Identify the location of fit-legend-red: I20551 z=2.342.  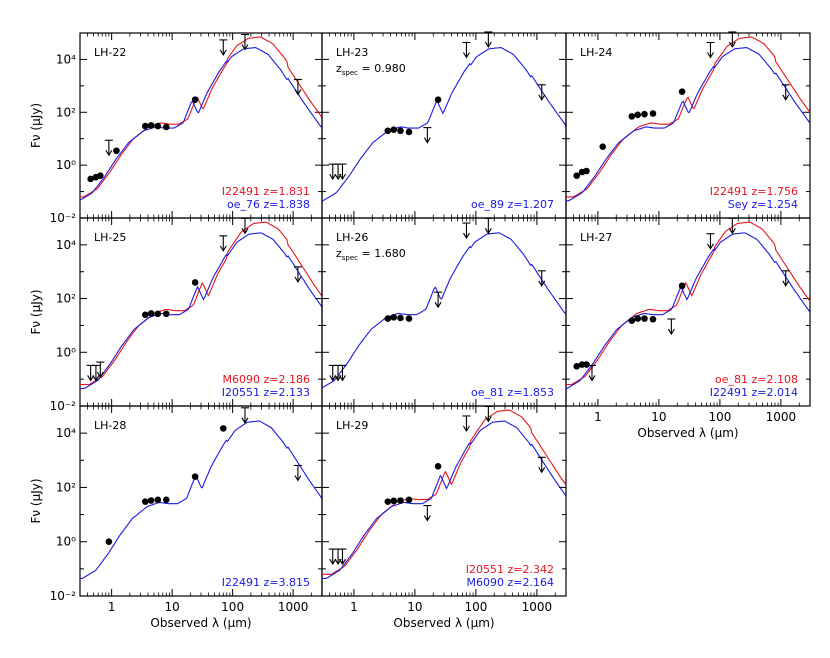
(510, 569).